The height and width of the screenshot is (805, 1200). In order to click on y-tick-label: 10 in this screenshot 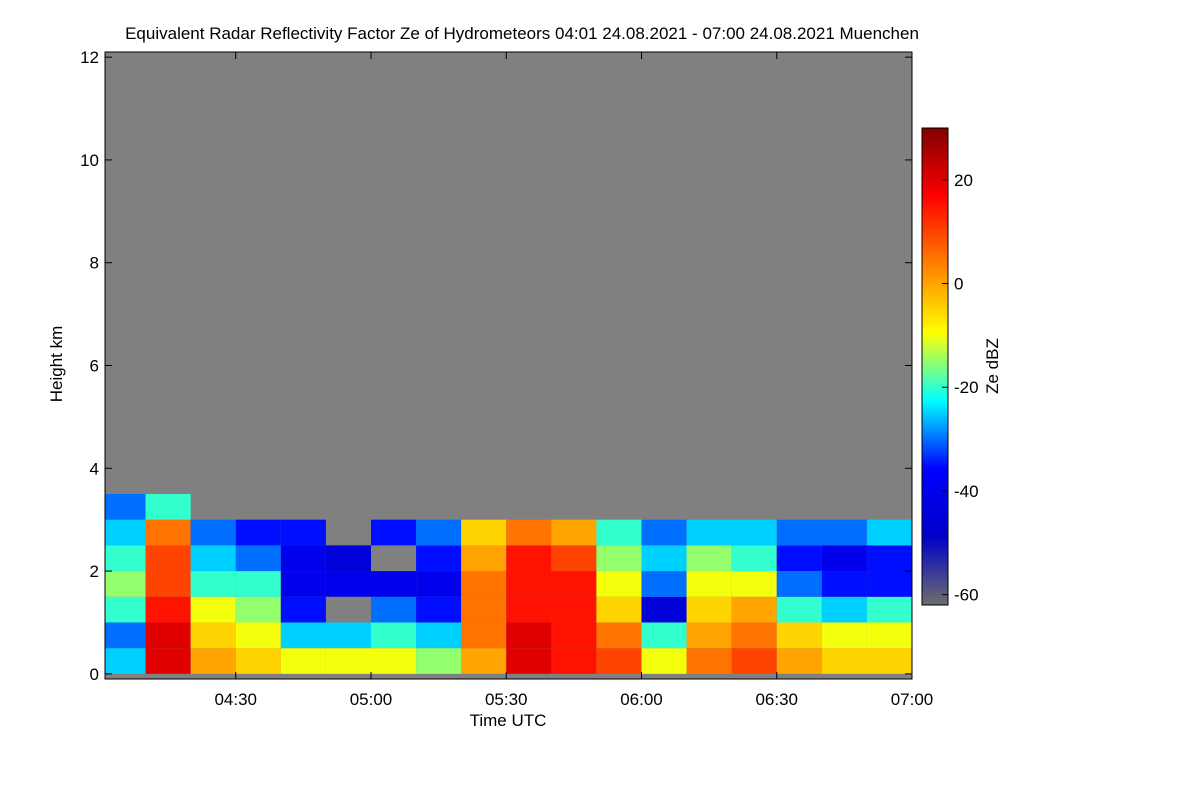, I will do `click(89, 160)`.